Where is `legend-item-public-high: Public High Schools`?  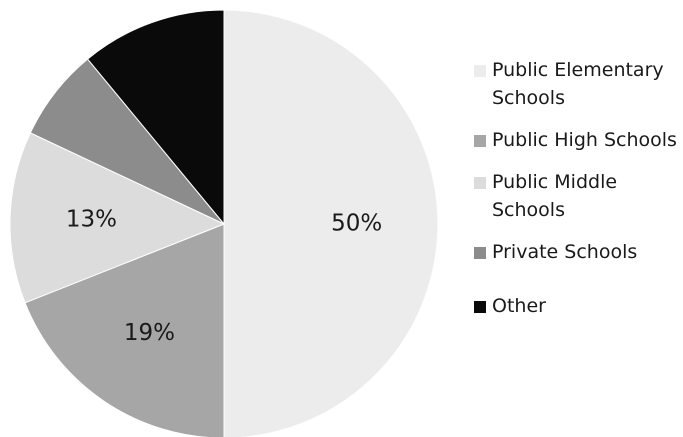
legend-item-public-high: Public High Schools is located at coordinates (576, 140).